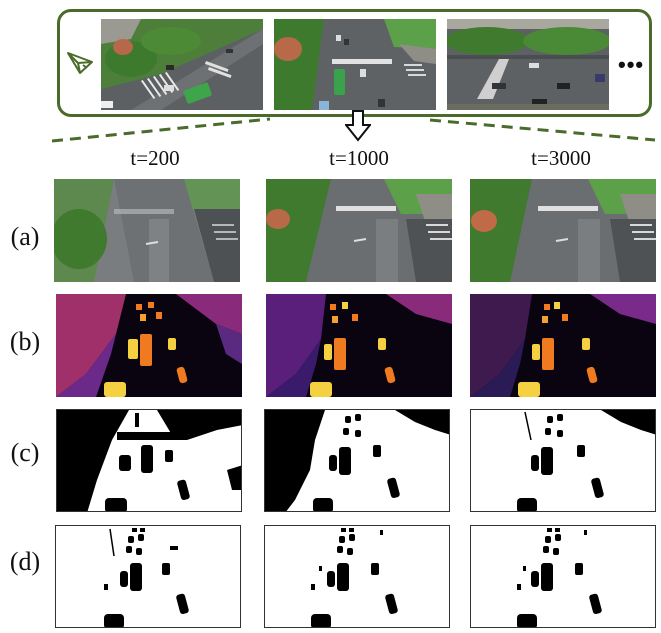 The image size is (661, 633). Describe the element at coordinates (631, 64) in the screenshot. I see `more-frames-ellipsis: •••` at that location.